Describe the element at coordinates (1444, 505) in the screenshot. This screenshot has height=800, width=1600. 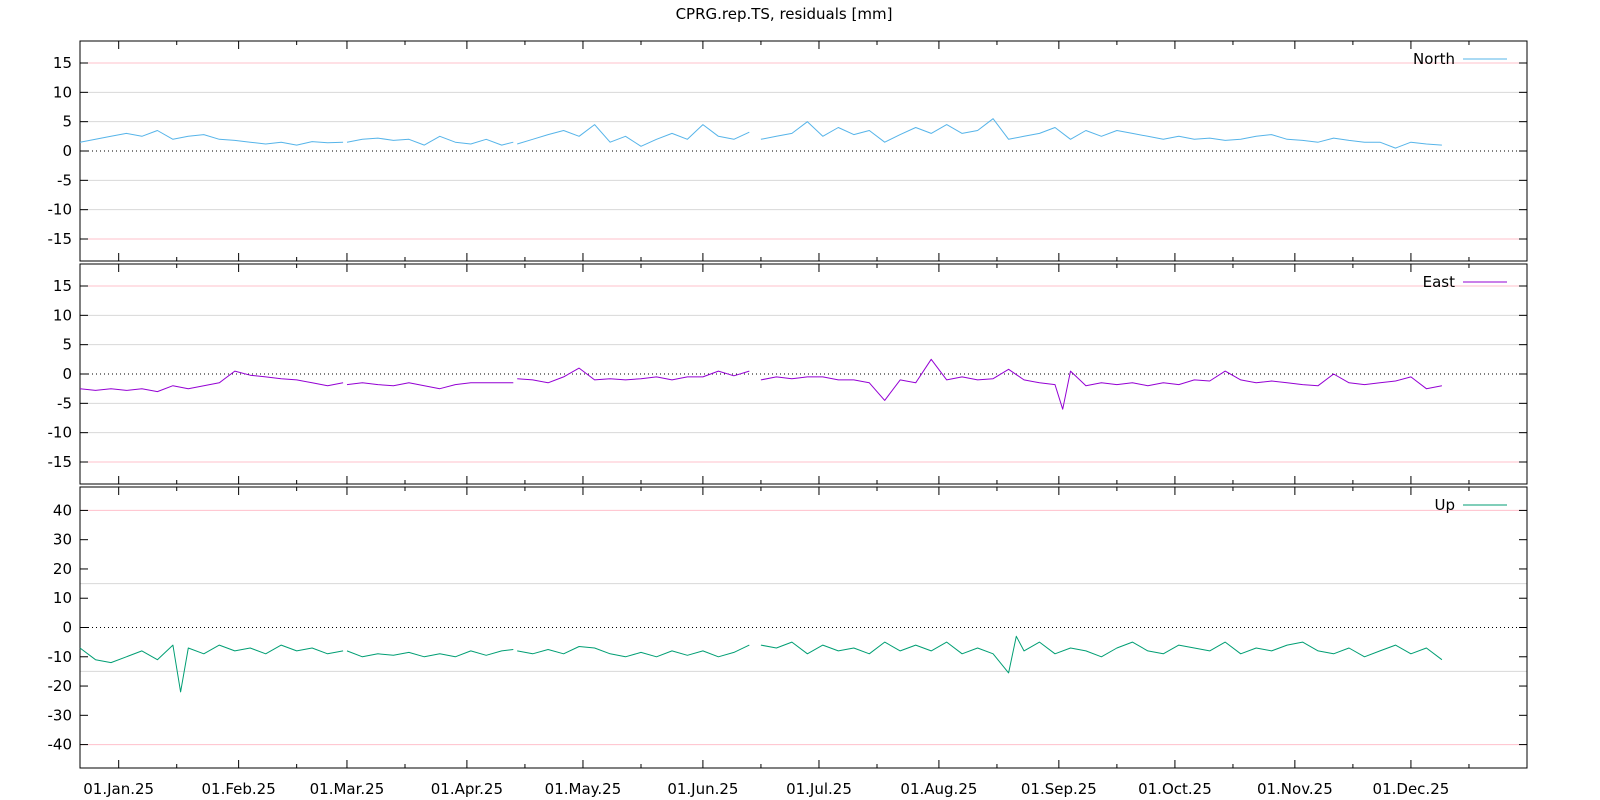
I see `legend-label-up: Up` at that location.